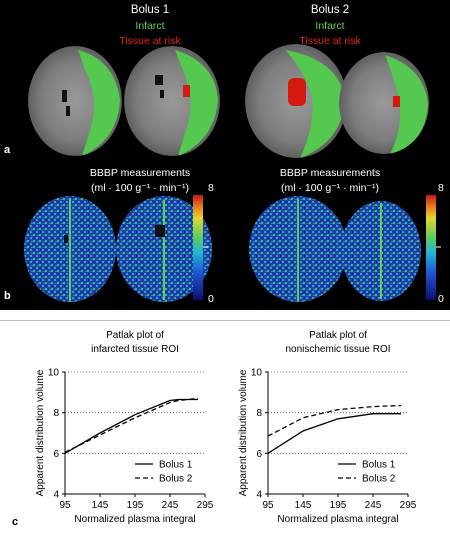 Image resolution: width=450 pixels, height=540 pixels. I want to click on bbbp-unit-1: (ml · 100 g⁻¹ · min⁻¹), so click(139, 188).